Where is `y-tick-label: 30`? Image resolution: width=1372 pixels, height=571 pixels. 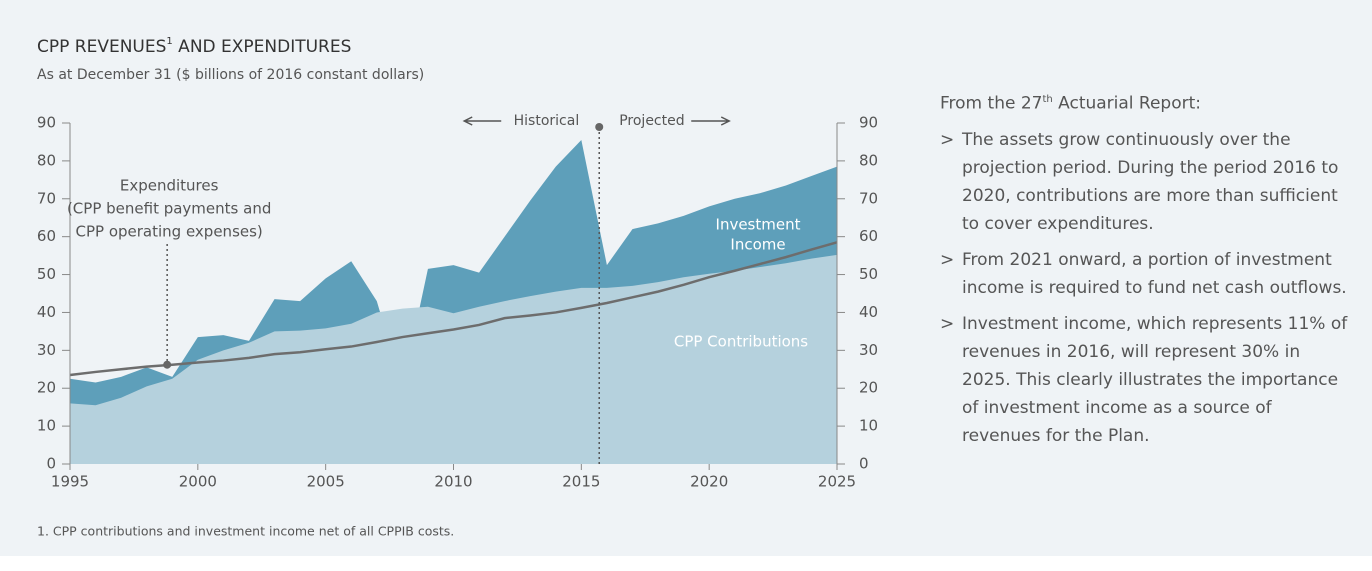 y-tick-label: 30 is located at coordinates (46, 350).